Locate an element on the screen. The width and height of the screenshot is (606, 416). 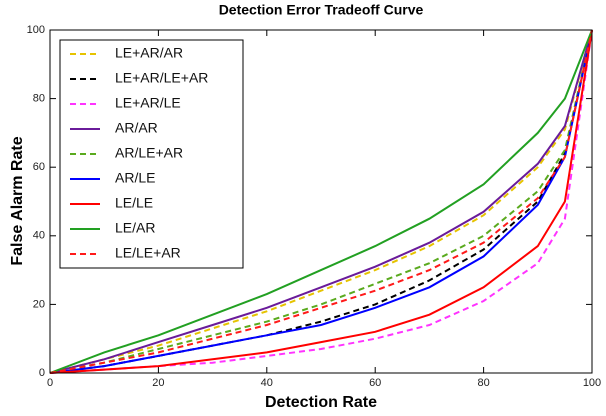
x-tick-label: 0 is located at coordinates (50, 383).